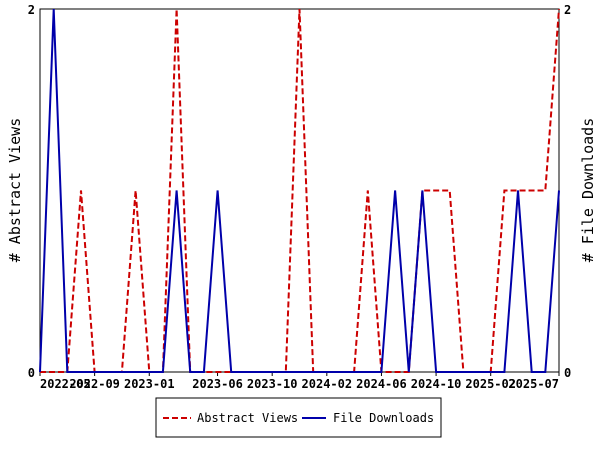 This screenshot has height=450, width=600. What do you see at coordinates (533, 384) in the screenshot?
I see `x-tick-label: 2025-07` at bounding box center [533, 384].